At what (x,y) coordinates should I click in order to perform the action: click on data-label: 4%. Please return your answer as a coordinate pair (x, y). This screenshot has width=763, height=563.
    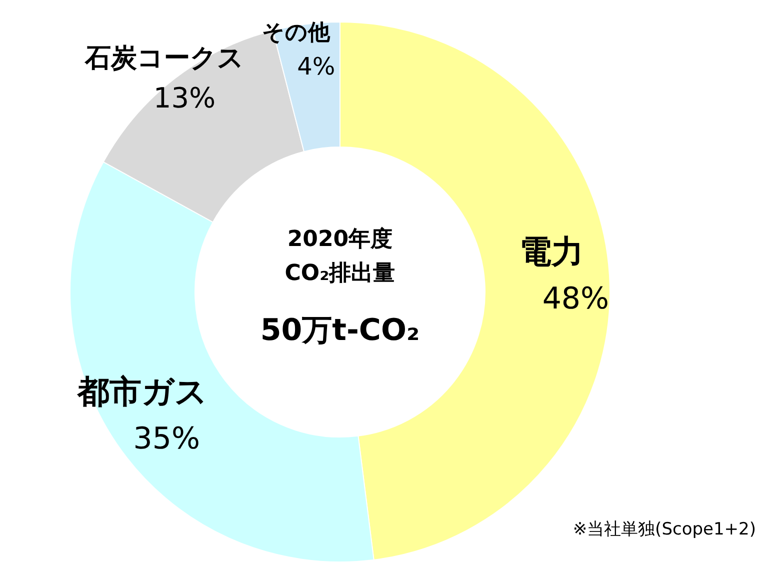
    Looking at the image, I should click on (316, 66).